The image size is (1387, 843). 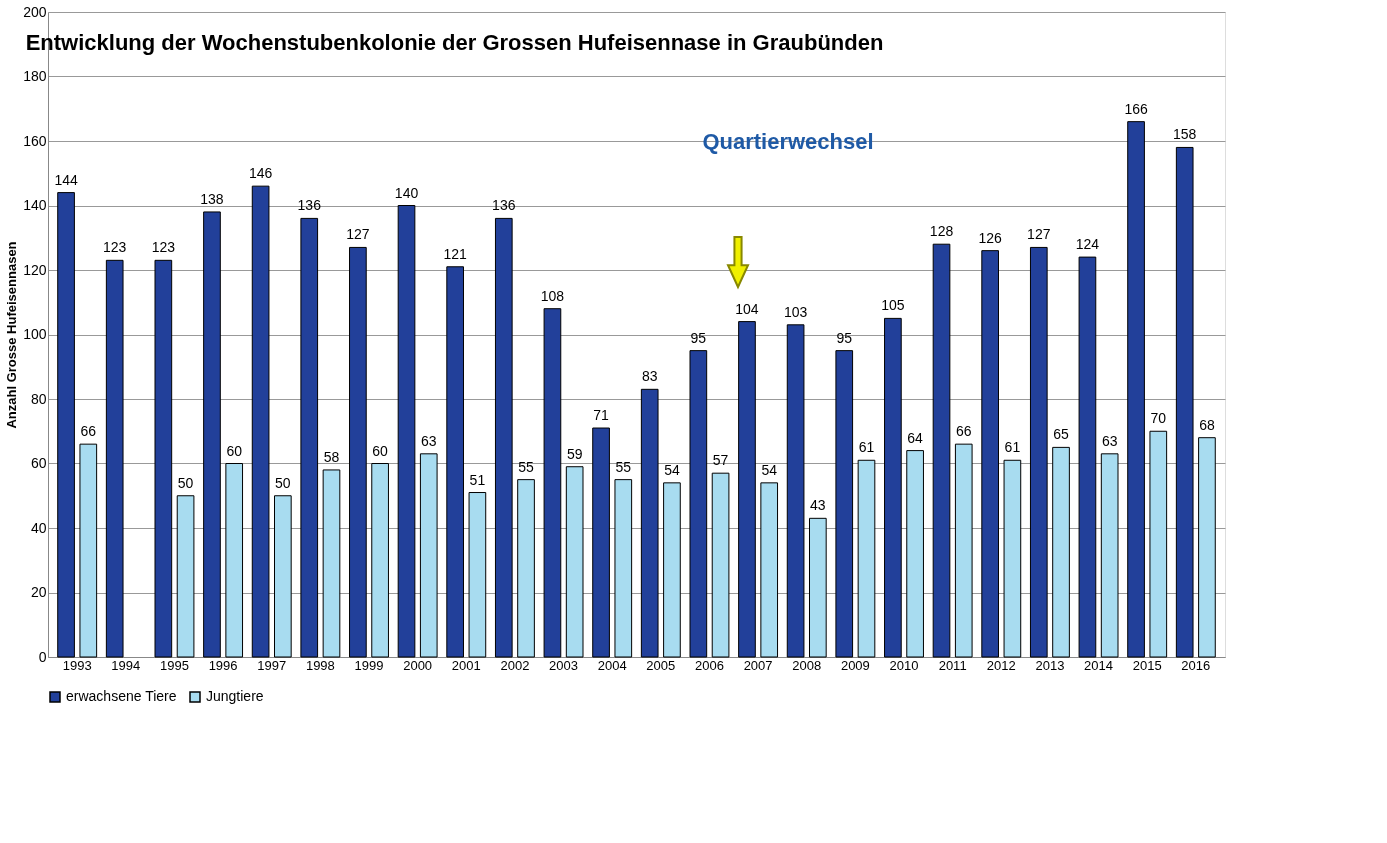 What do you see at coordinates (990, 237) in the screenshot?
I see `data-label: 126` at bounding box center [990, 237].